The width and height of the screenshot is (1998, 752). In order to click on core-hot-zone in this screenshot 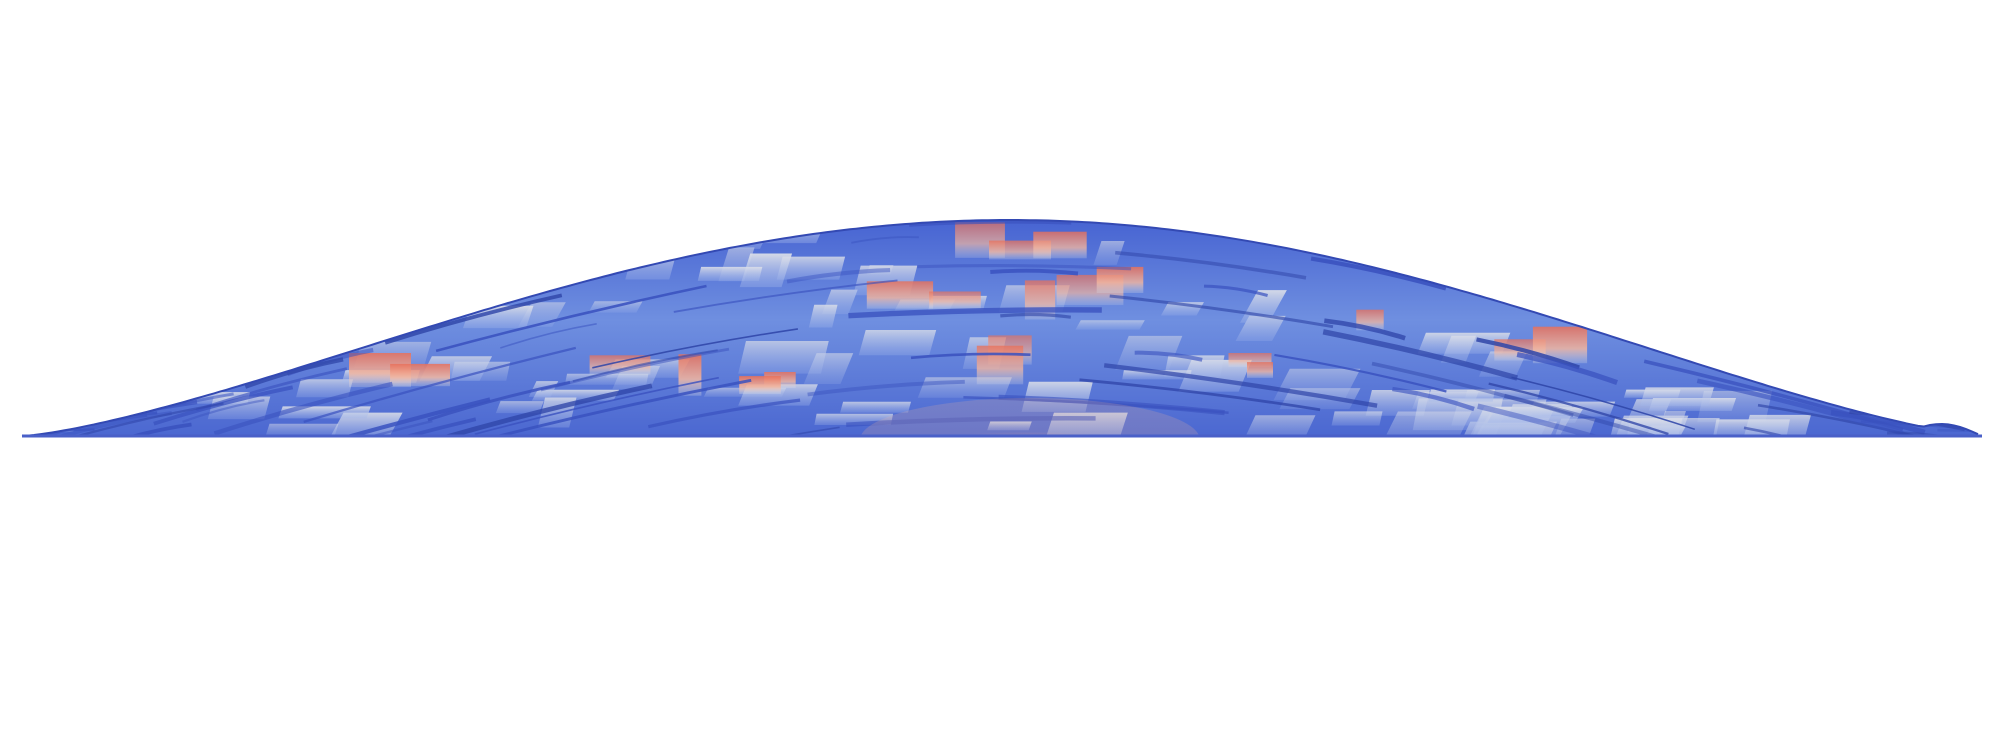, I will do `click(1030, 417)`.